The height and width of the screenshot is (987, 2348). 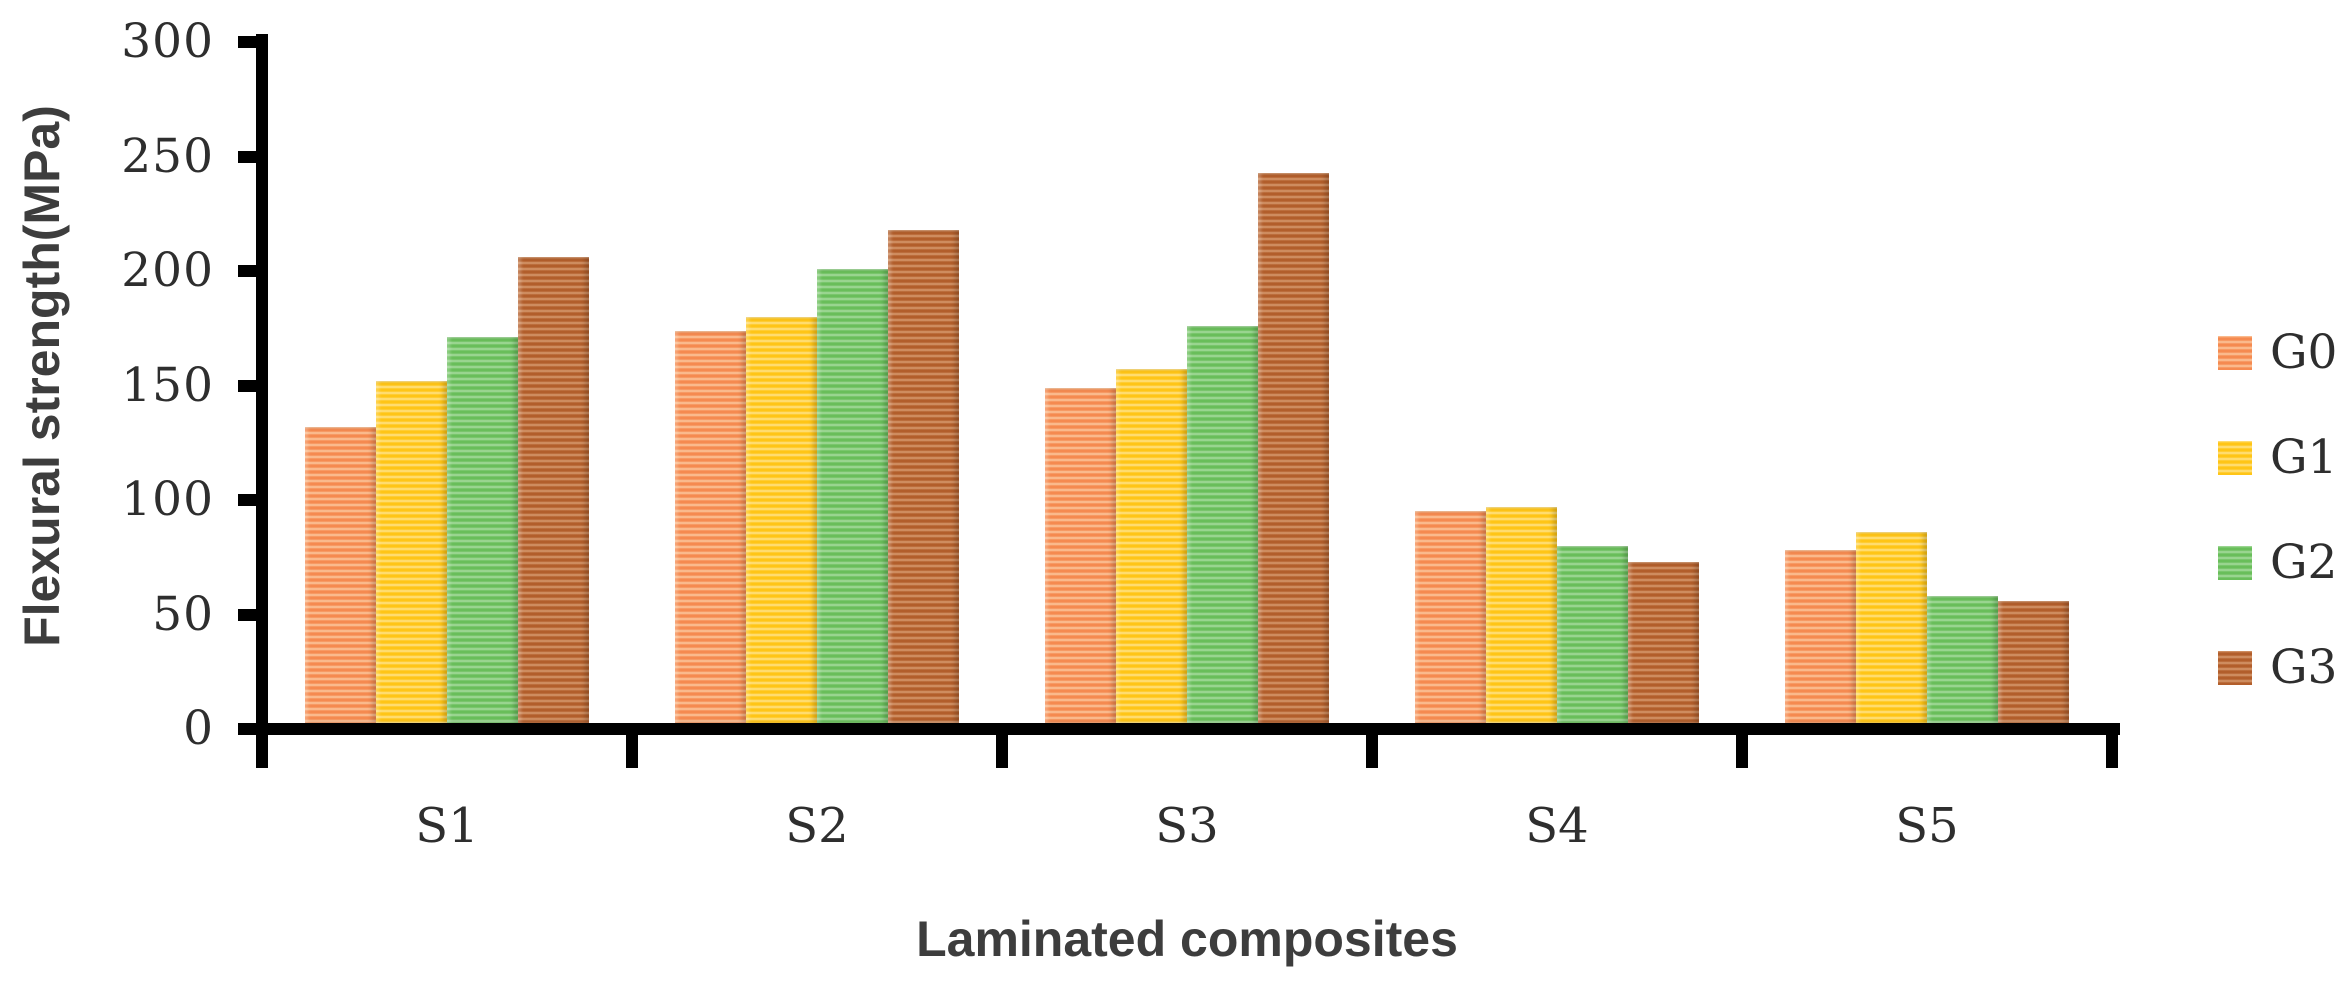 I want to click on legend-swatch-G0, so click(x=2235, y=353).